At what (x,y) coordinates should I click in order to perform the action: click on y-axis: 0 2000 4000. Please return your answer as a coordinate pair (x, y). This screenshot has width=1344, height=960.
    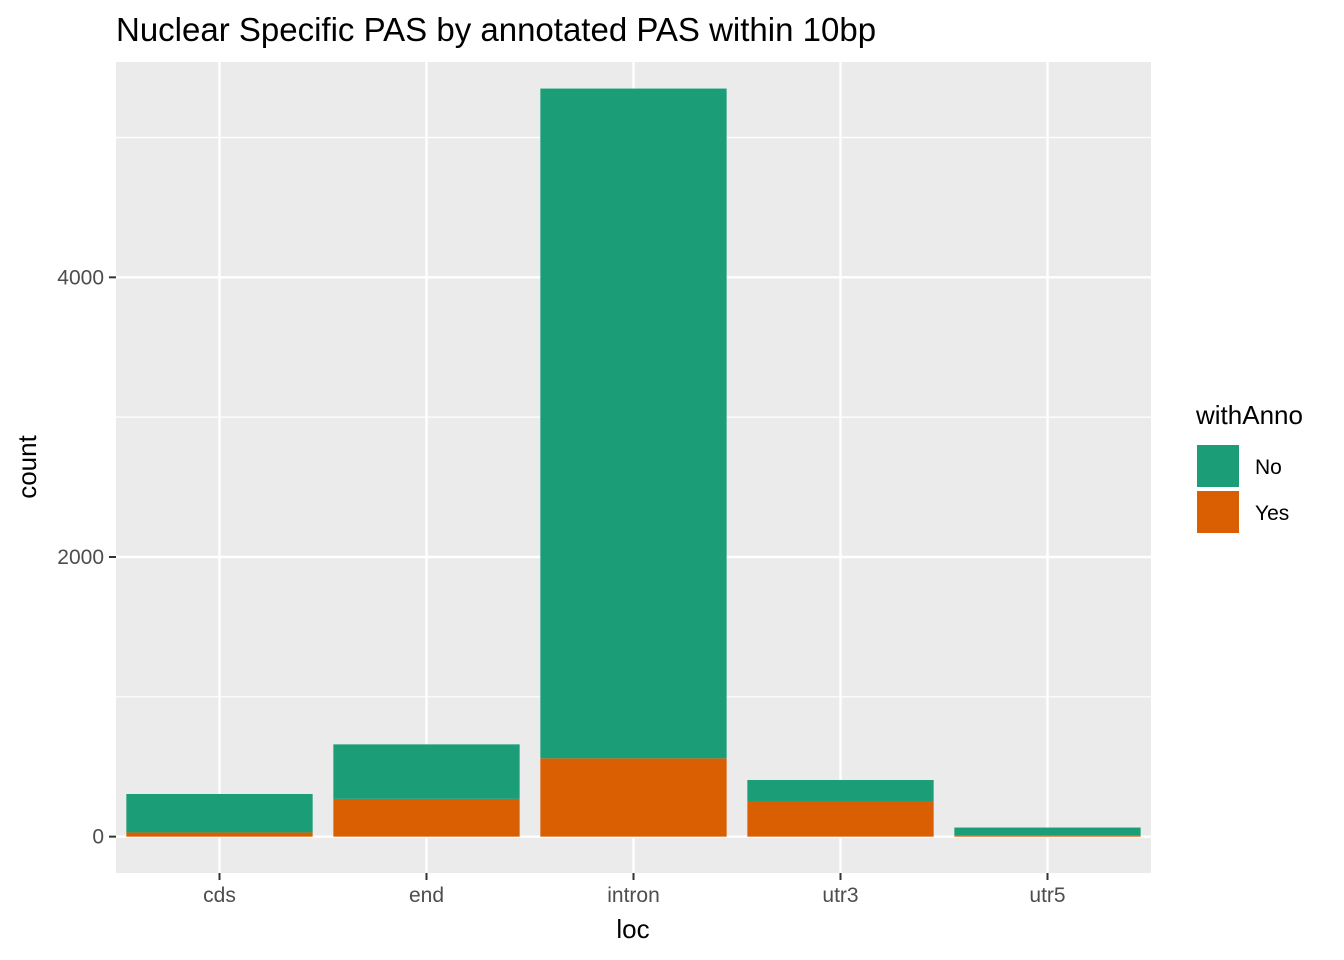
    Looking at the image, I should click on (86, 557).